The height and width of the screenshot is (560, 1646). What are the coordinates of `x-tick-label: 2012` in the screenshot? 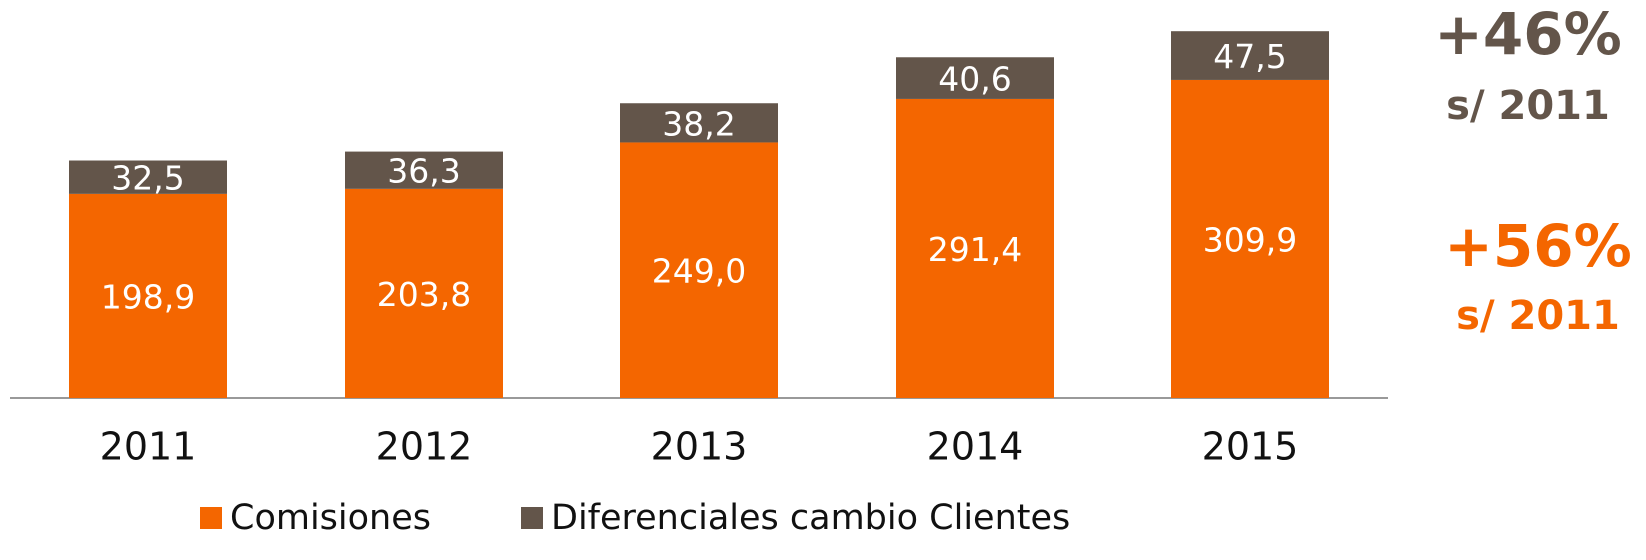 It's located at (424, 447).